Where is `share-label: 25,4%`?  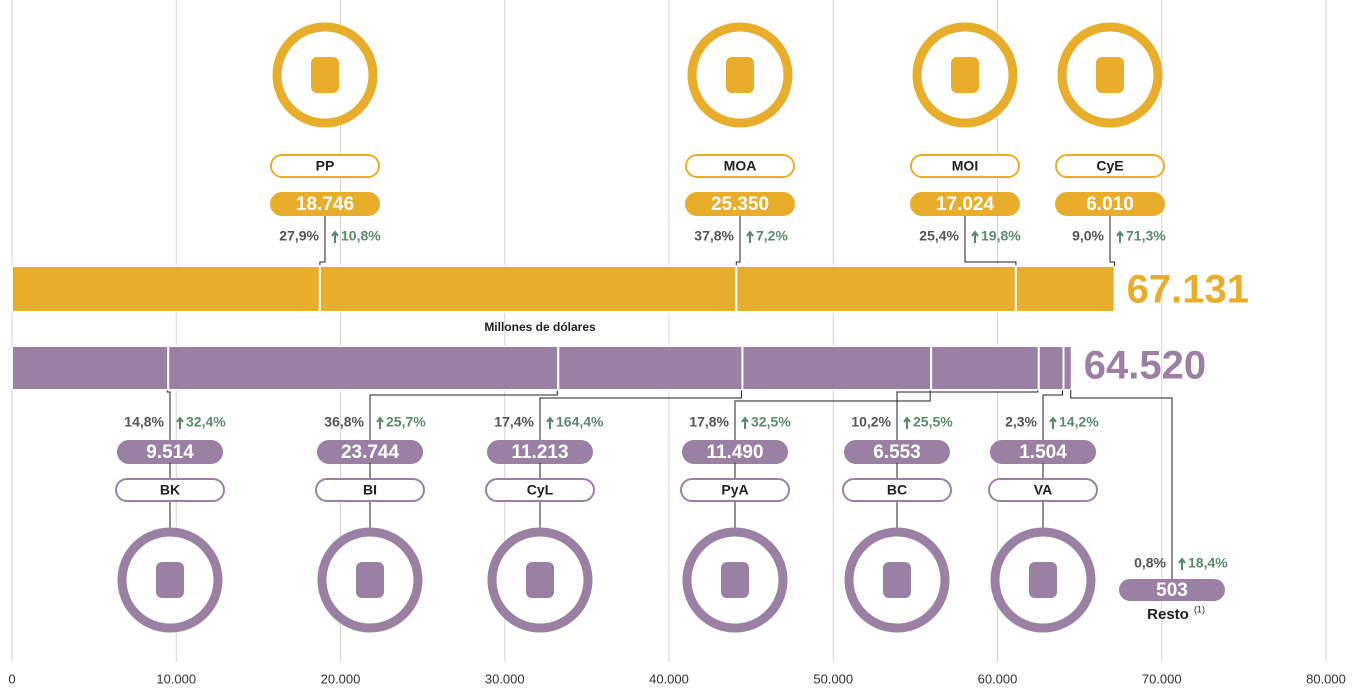
share-label: 25,4% is located at coordinates (939, 236).